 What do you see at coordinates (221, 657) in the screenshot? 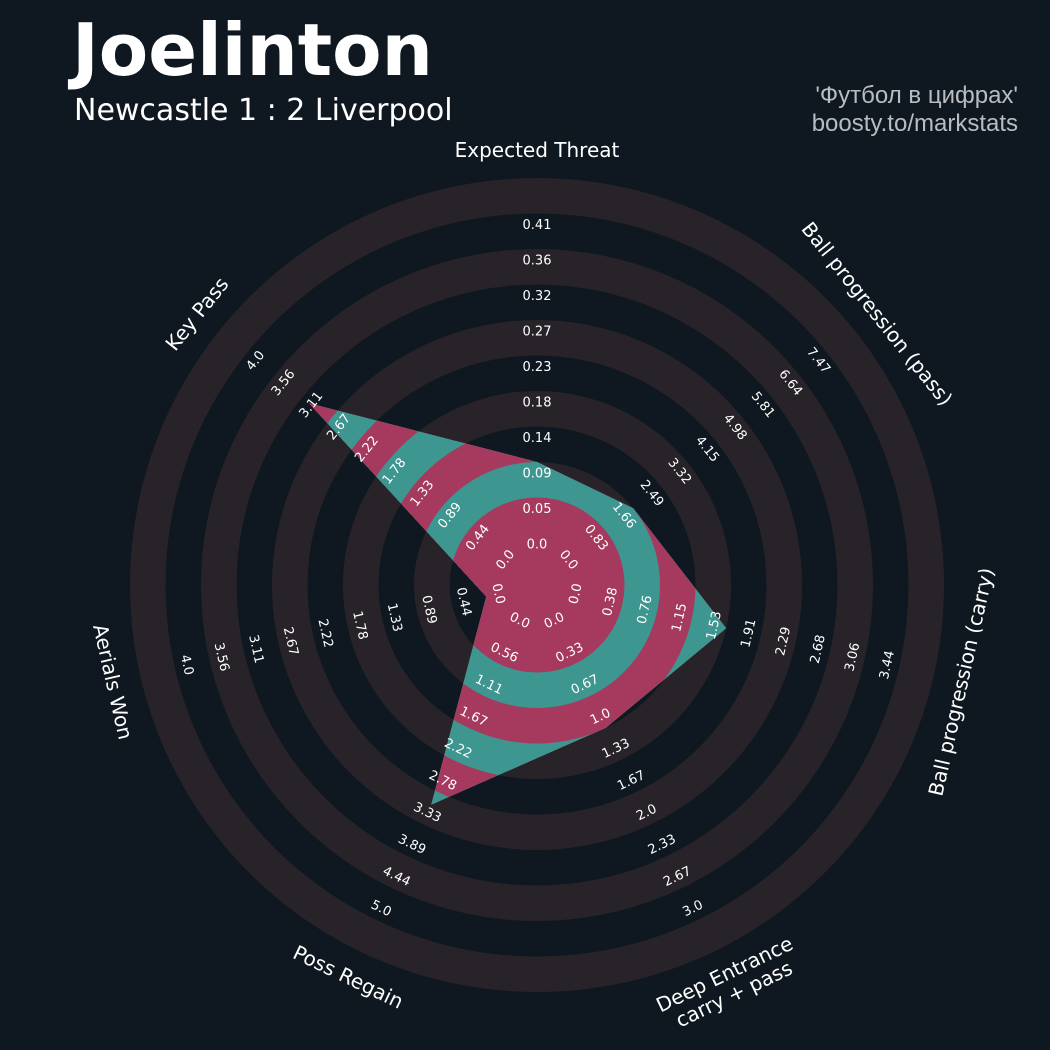
I see `tick-label-aerials-won: 3.56` at bounding box center [221, 657].